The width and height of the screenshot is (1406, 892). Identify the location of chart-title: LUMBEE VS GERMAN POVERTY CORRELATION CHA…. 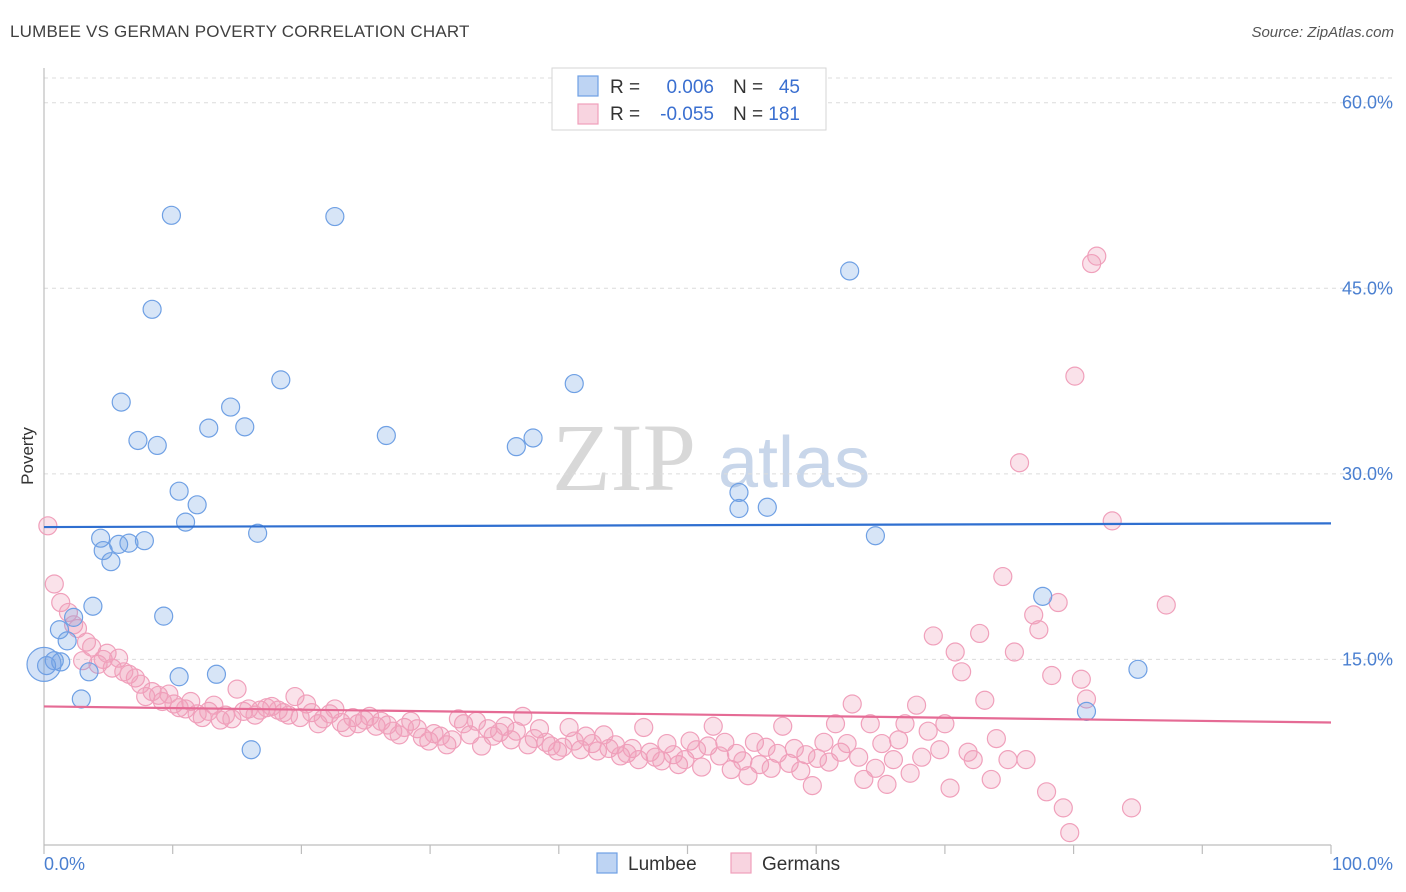
(240, 31).